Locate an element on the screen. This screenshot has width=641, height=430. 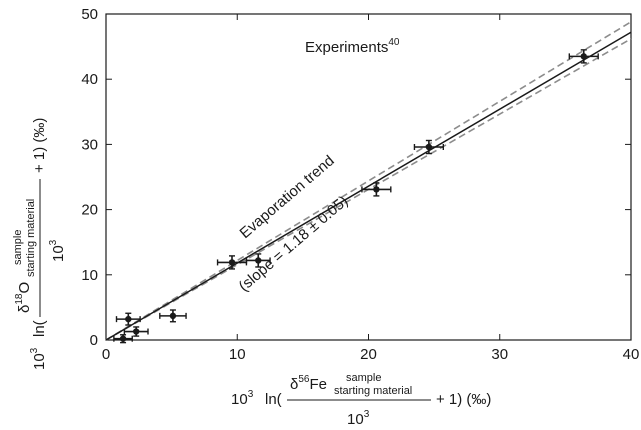
svg-text: δ56Fe is located at coordinates (308, 383).